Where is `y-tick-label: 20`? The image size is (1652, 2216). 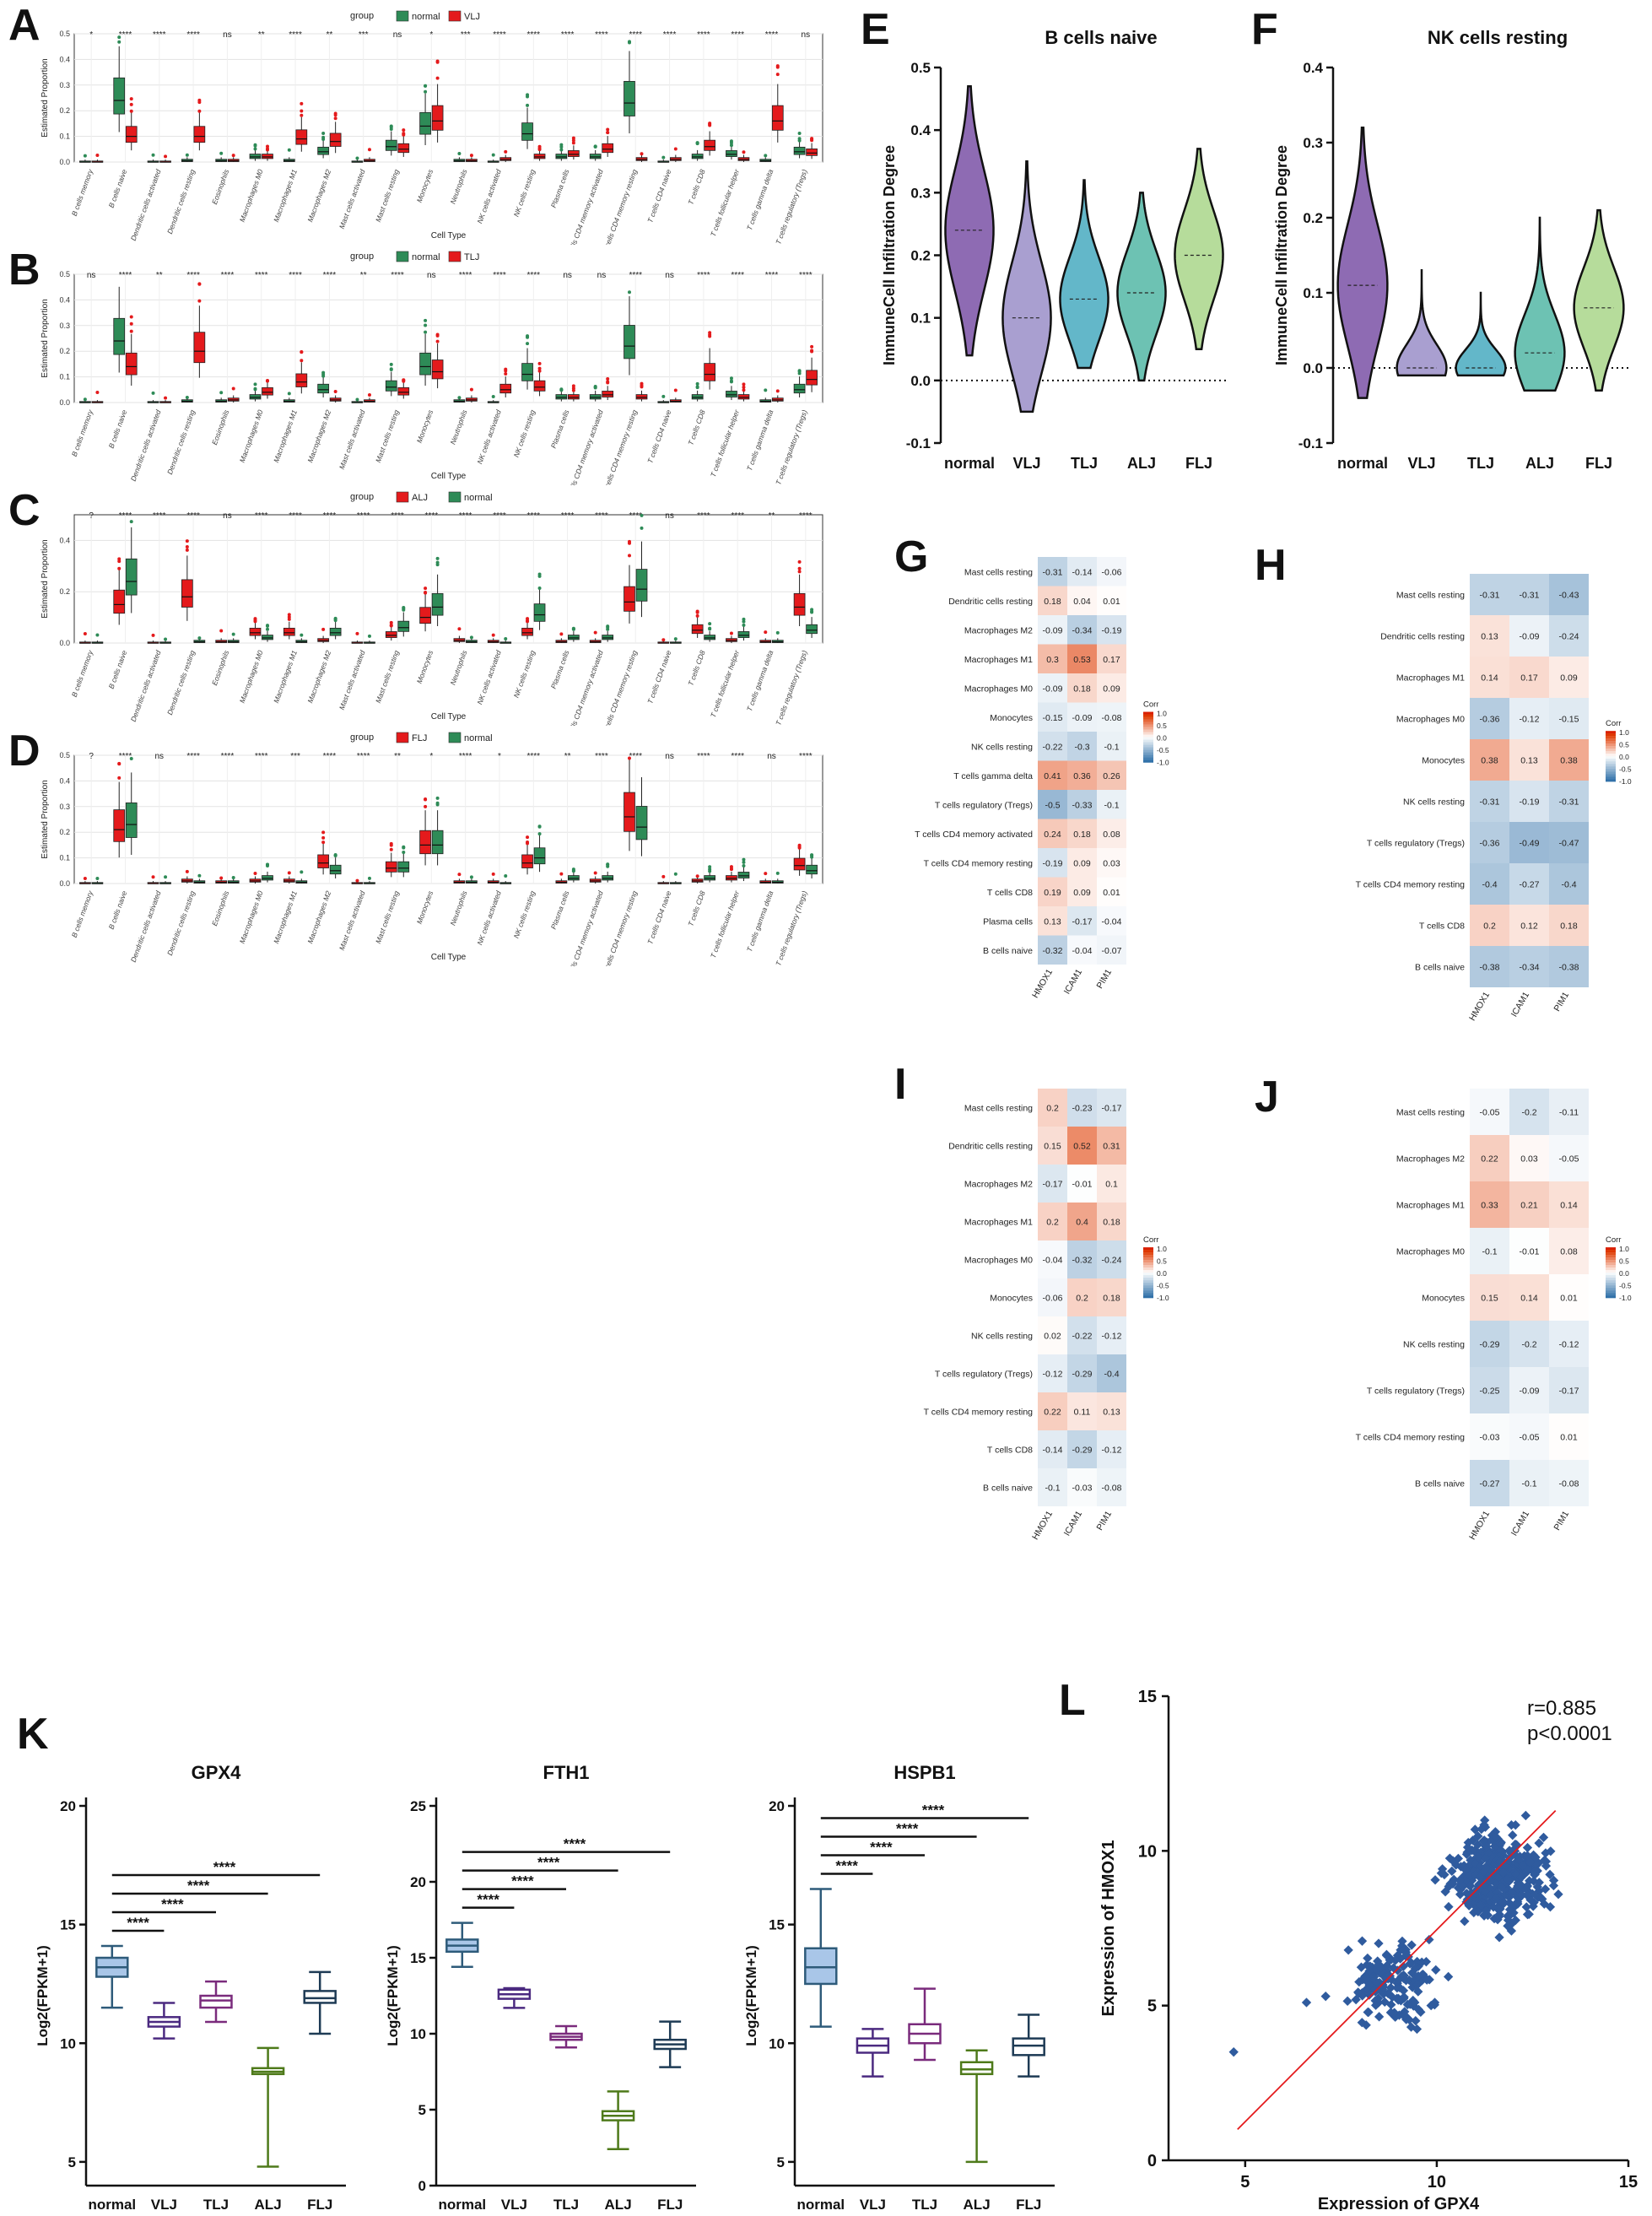
y-tick-label: 20 is located at coordinates (68, 1806).